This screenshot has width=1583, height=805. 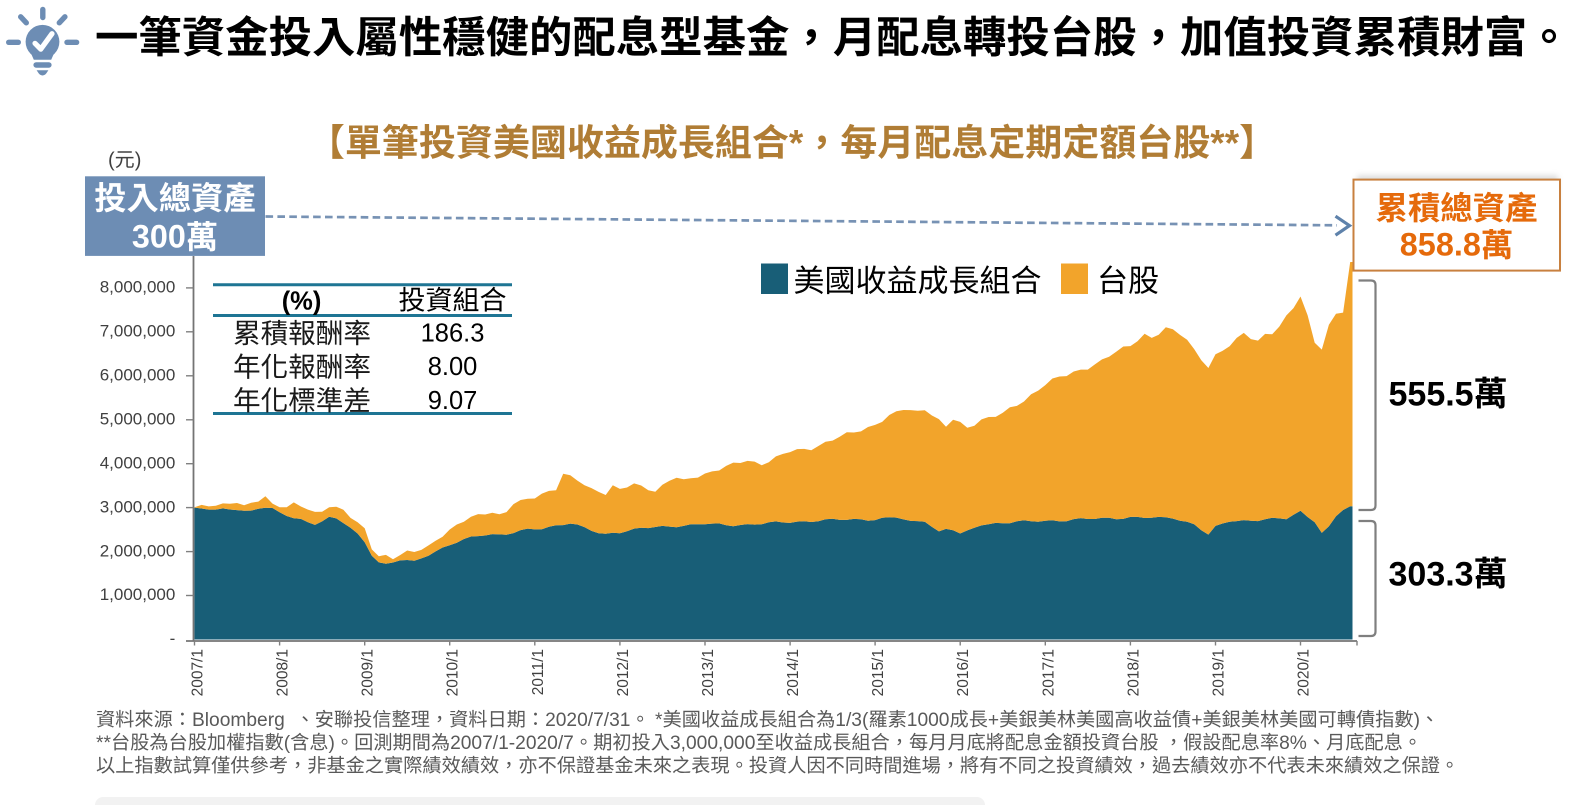 What do you see at coordinates (852, 720) in the screenshot?
I see `svg-text: 1/3(` at bounding box center [852, 720].